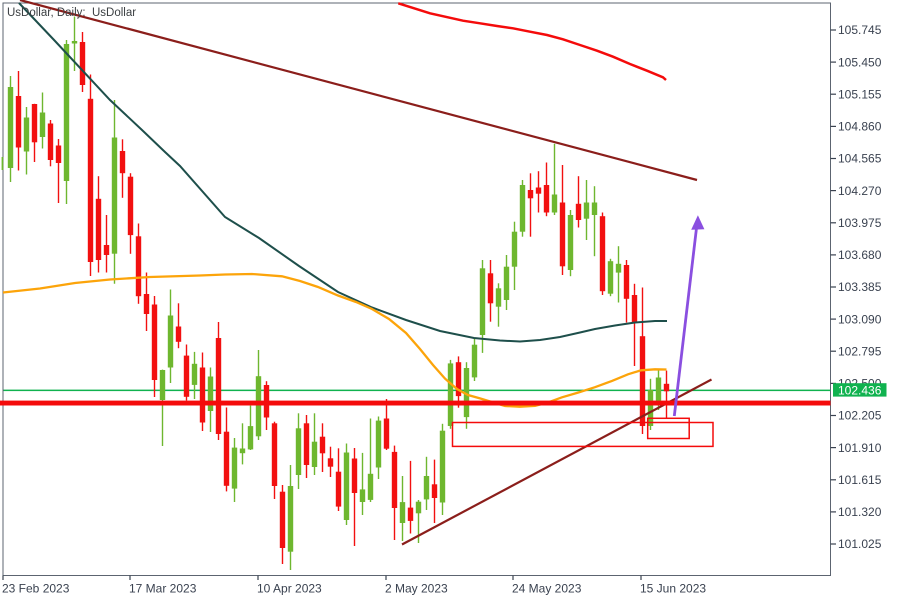 This screenshot has width=900, height=605. Describe the element at coordinates (860, 62) in the screenshot. I see `svg-text: 105.450` at that location.